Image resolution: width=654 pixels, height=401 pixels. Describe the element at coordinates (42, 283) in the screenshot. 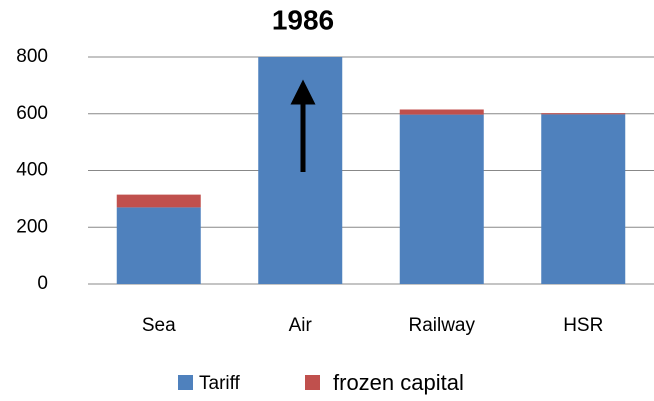

I see `y-tick-label: 0` at that location.